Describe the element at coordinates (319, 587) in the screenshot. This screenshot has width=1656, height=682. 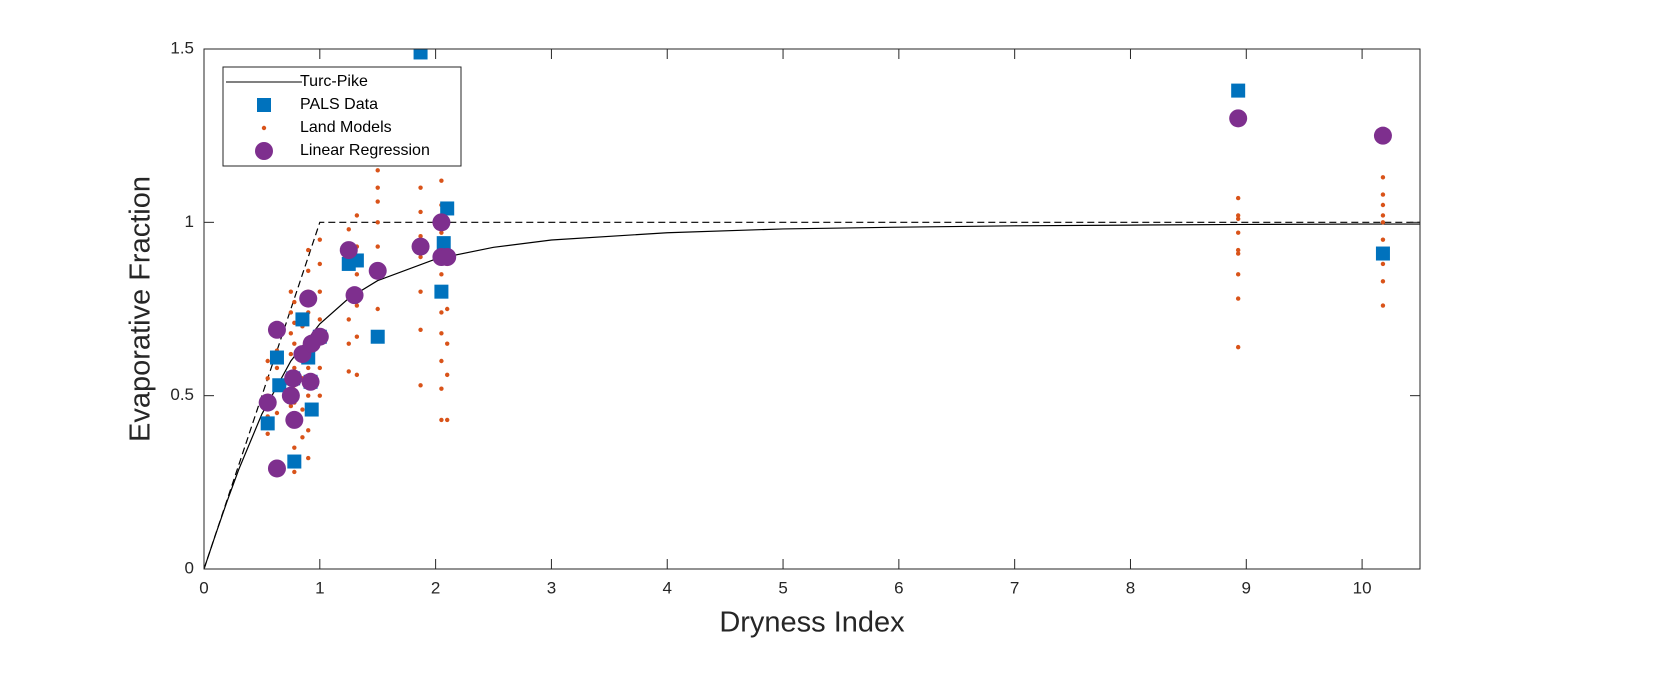
I see `x-tick-label: 1` at that location.